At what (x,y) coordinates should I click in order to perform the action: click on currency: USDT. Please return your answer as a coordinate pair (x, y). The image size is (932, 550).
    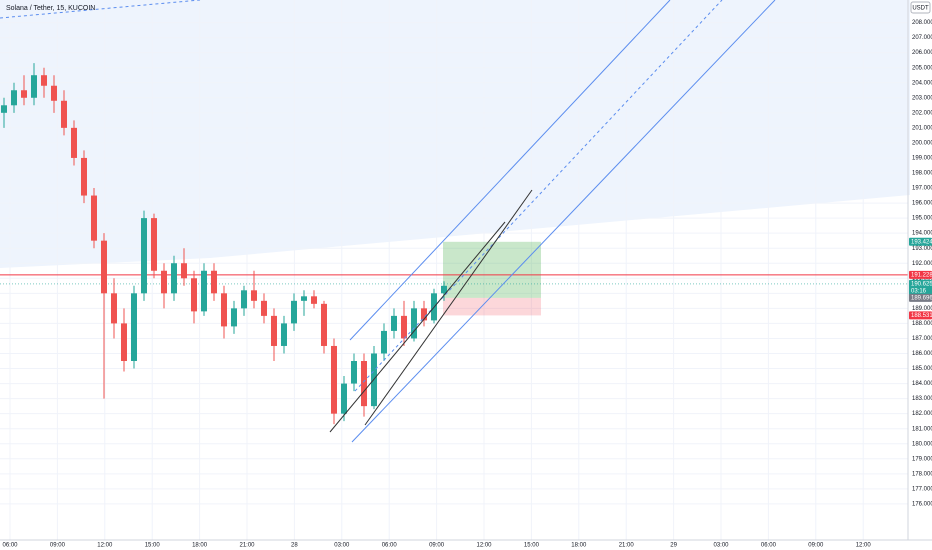
    Looking at the image, I should click on (920, 9).